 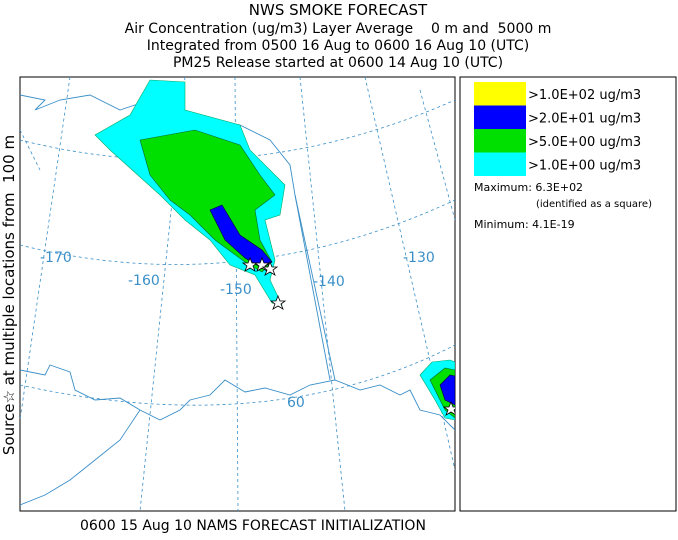 What do you see at coordinates (594, 204) in the screenshot?
I see `legend-maximum-note: (identified as a square)` at bounding box center [594, 204].